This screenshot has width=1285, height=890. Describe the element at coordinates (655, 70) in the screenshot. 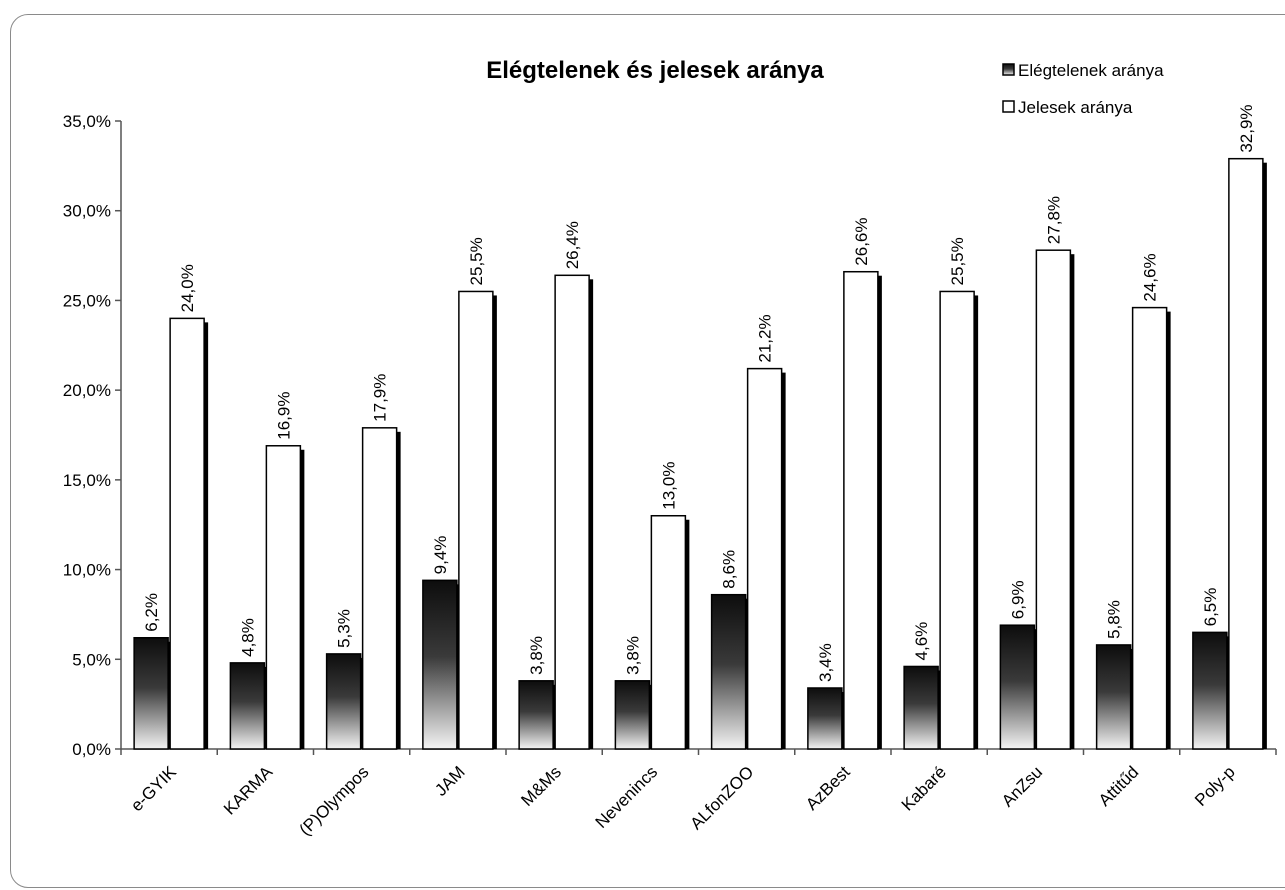

I see `chart-title: Elégtelenek és jelesek aránya` at that location.